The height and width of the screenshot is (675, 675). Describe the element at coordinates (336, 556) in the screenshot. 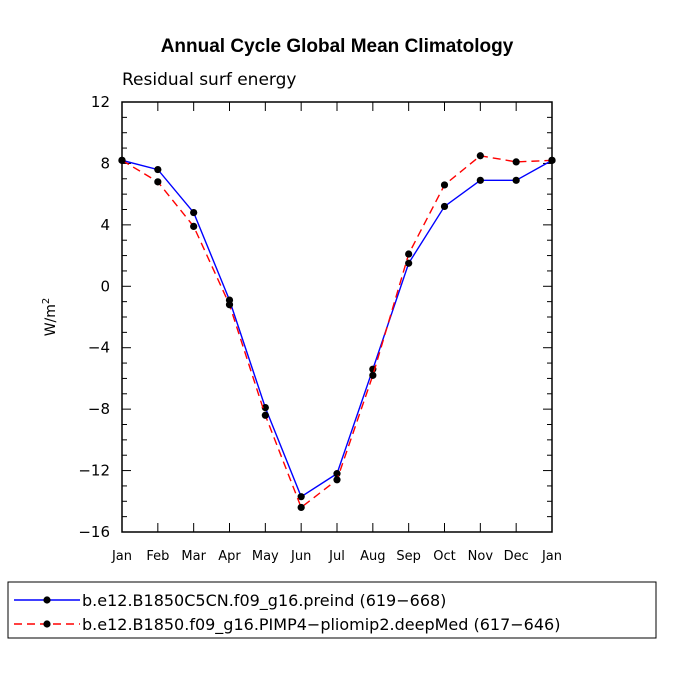

I see `x-tick-label: Jul` at that location.